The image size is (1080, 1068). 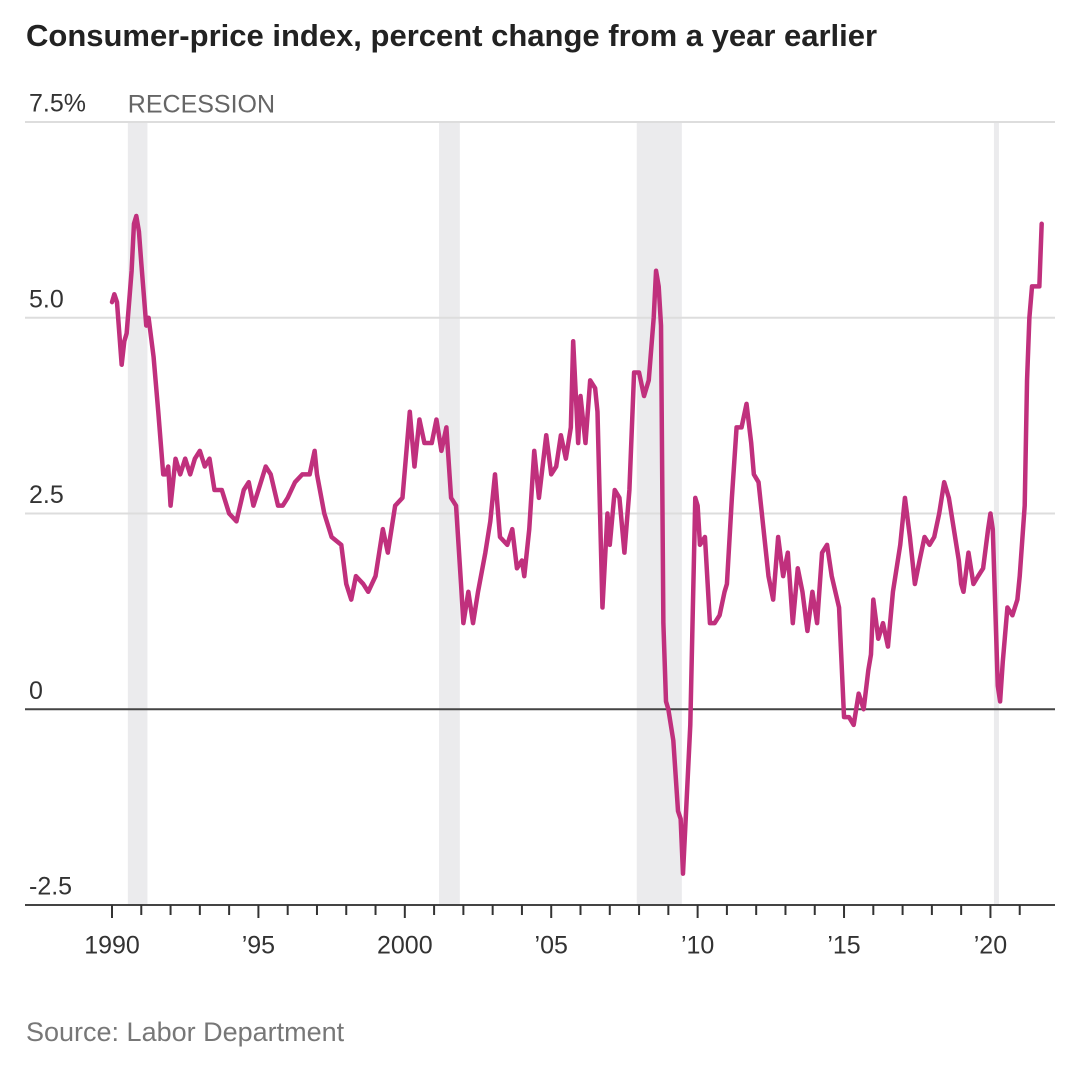 I want to click on x-tick-label: ’15, so click(x=843, y=946).